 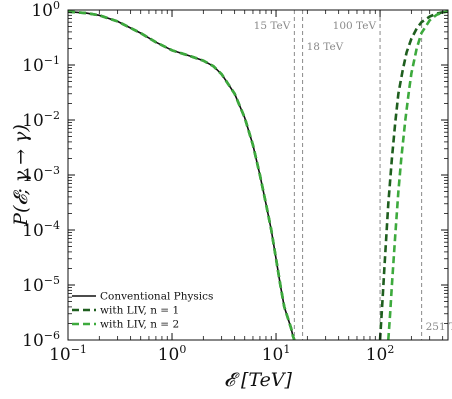 I want to click on x-tick-label: 10⁻¹, so click(x=68, y=354).